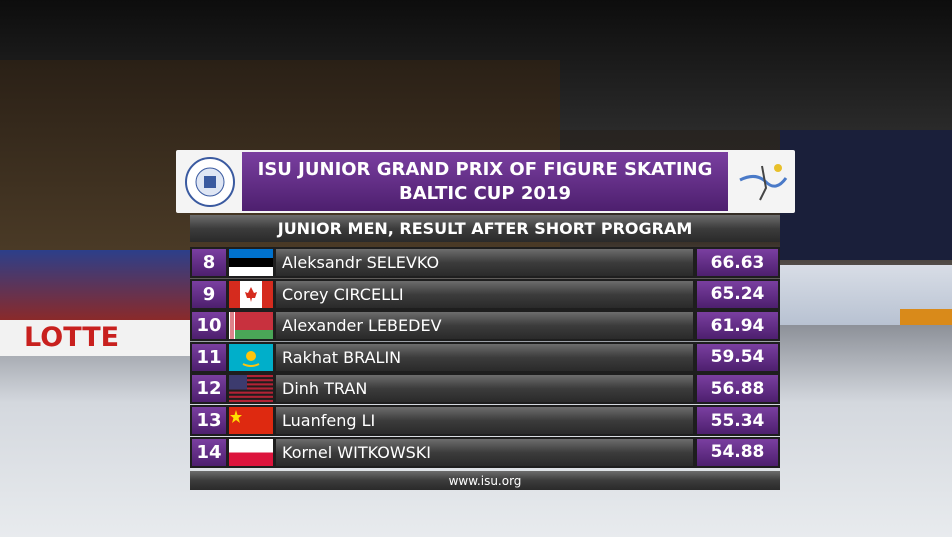  I want to click on score: 65.24, so click(737, 294).